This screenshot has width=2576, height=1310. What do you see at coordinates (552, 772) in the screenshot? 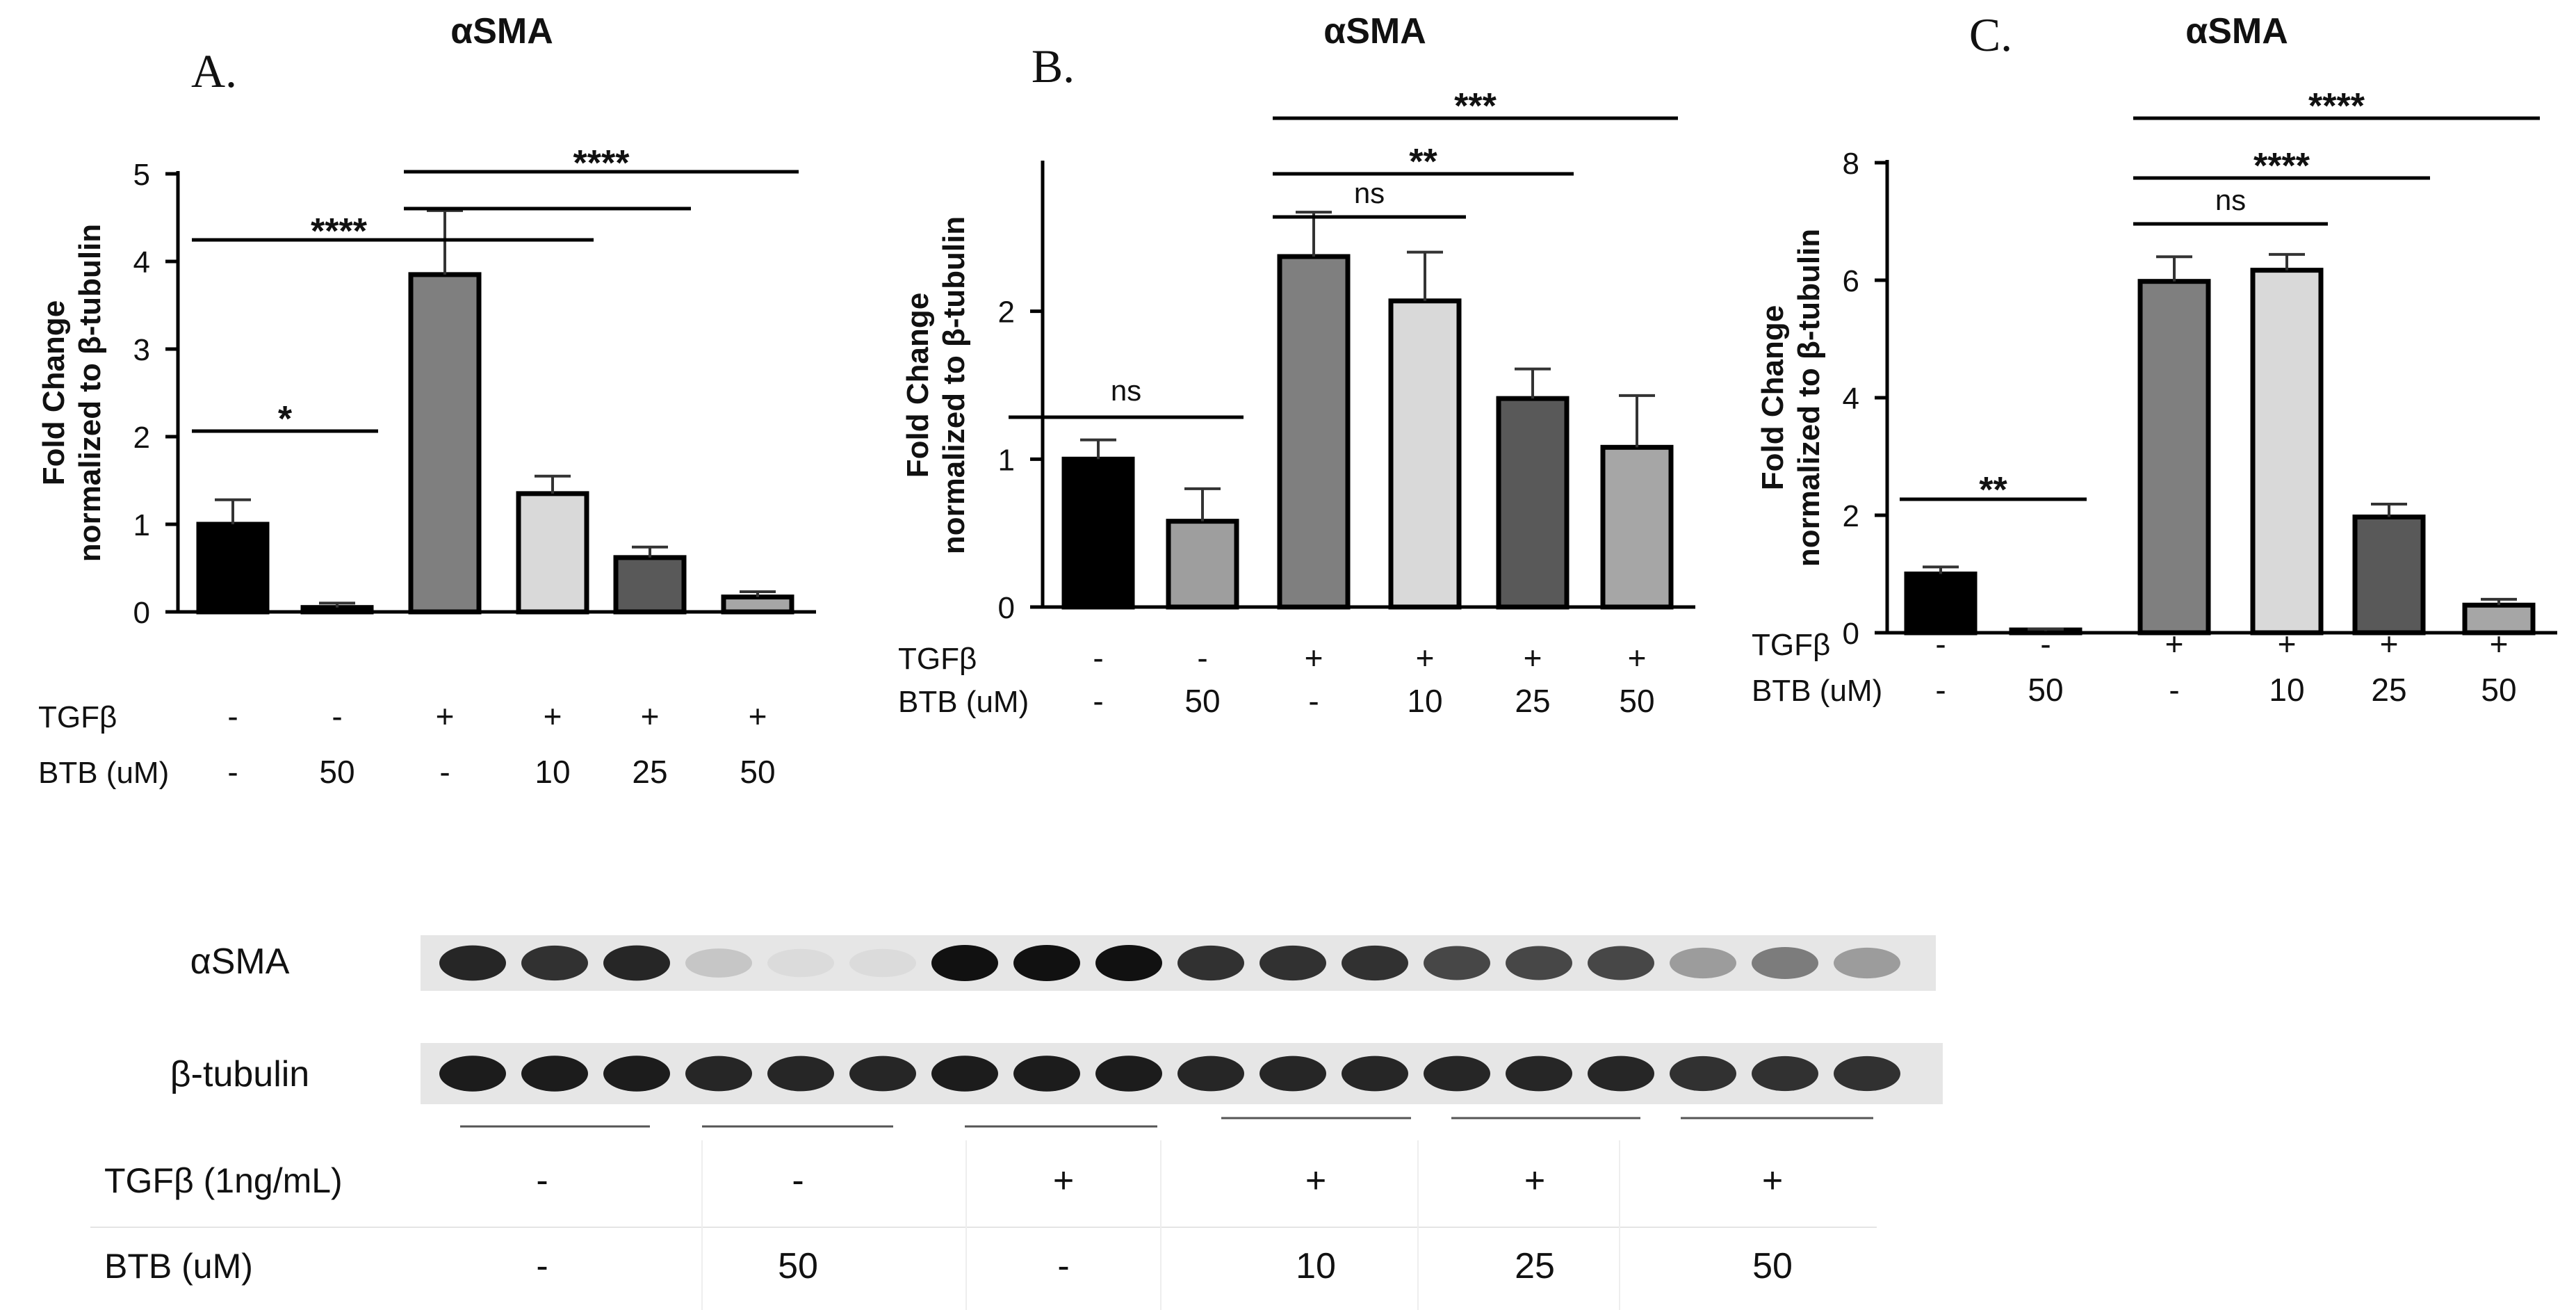
I see `treatment-value: 10` at bounding box center [552, 772].